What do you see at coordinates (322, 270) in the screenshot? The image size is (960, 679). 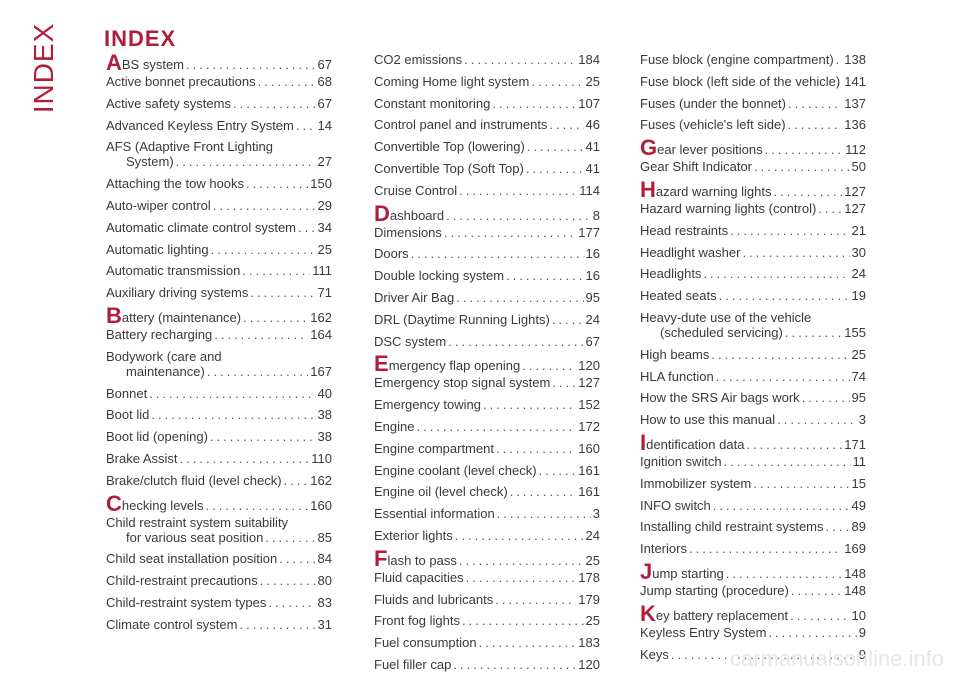 I see `page-number: 111` at bounding box center [322, 270].